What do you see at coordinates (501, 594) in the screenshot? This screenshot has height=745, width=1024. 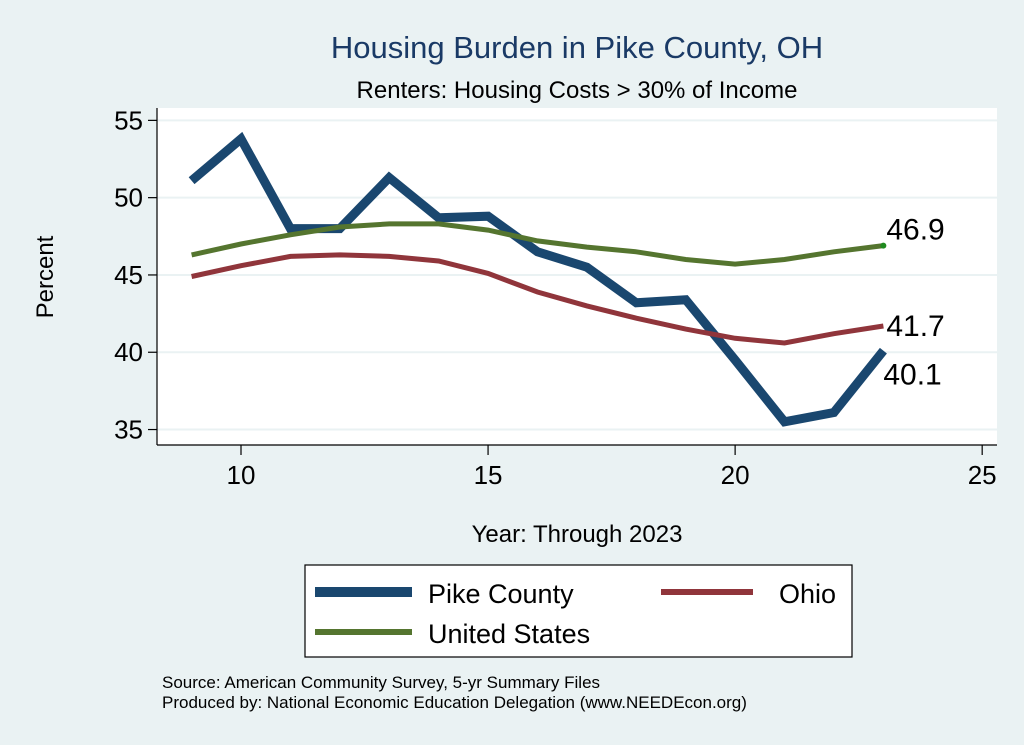 I see `legend-label-pike-county: Pike County` at bounding box center [501, 594].